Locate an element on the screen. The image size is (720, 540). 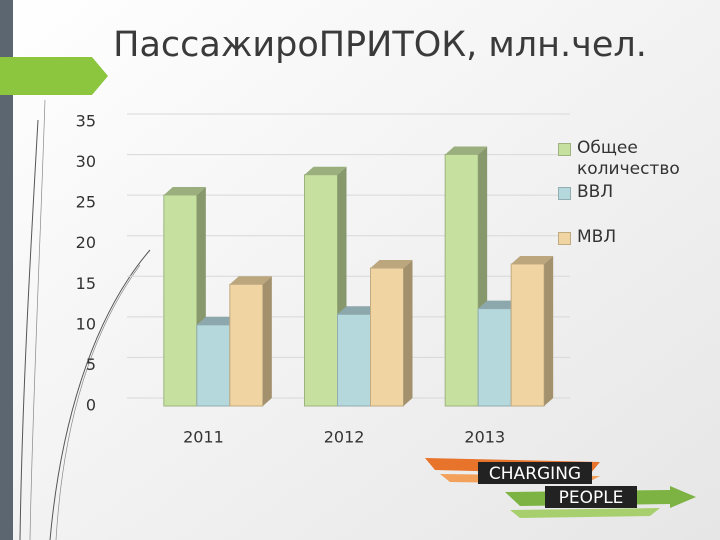
y-tick-label: 35 is located at coordinates (86, 121).